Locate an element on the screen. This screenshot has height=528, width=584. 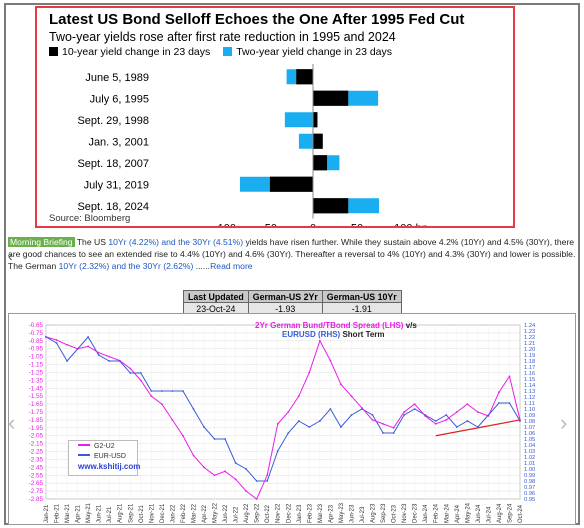
read-more-link: Read more is located at coordinates (231, 266).